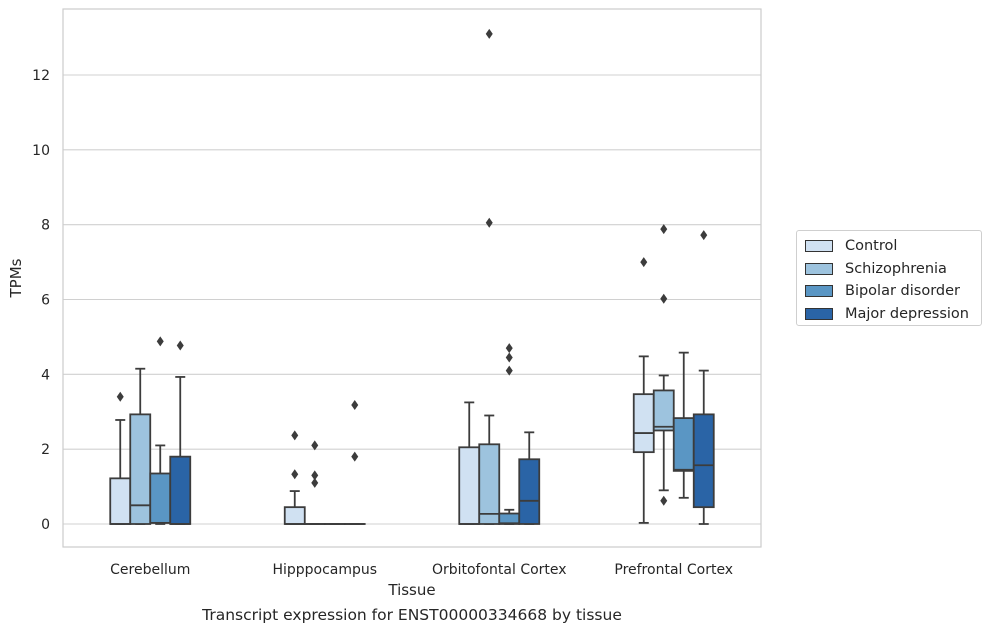  What do you see at coordinates (150, 570) in the screenshot?
I see `x-tick-label: Cerebellum` at bounding box center [150, 570].